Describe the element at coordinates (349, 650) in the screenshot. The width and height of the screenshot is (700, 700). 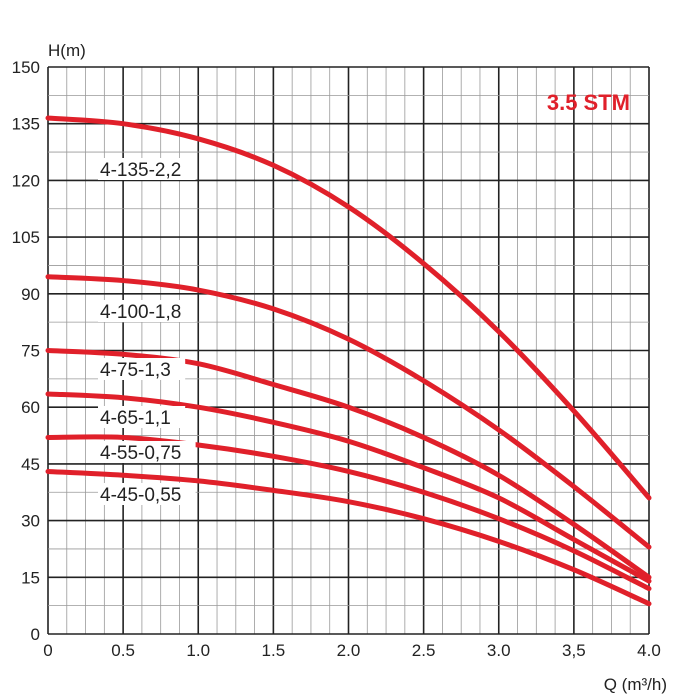
I see `x-tick-label: 2.0` at that location.